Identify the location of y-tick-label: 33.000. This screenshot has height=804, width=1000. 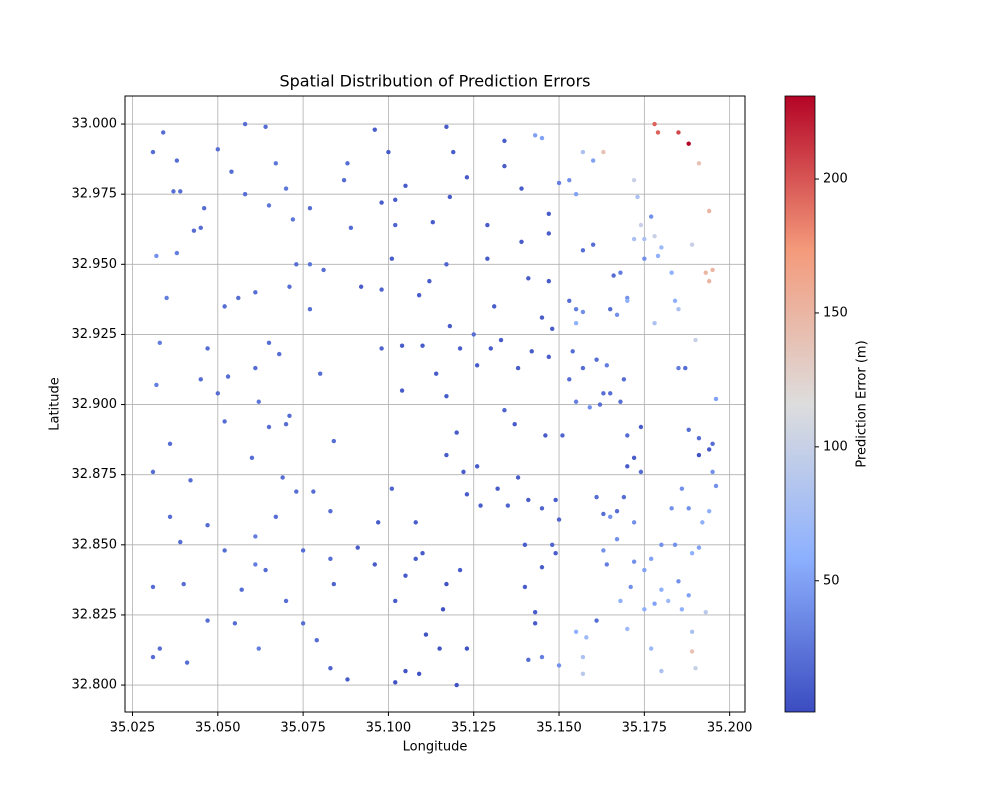
(95, 124).